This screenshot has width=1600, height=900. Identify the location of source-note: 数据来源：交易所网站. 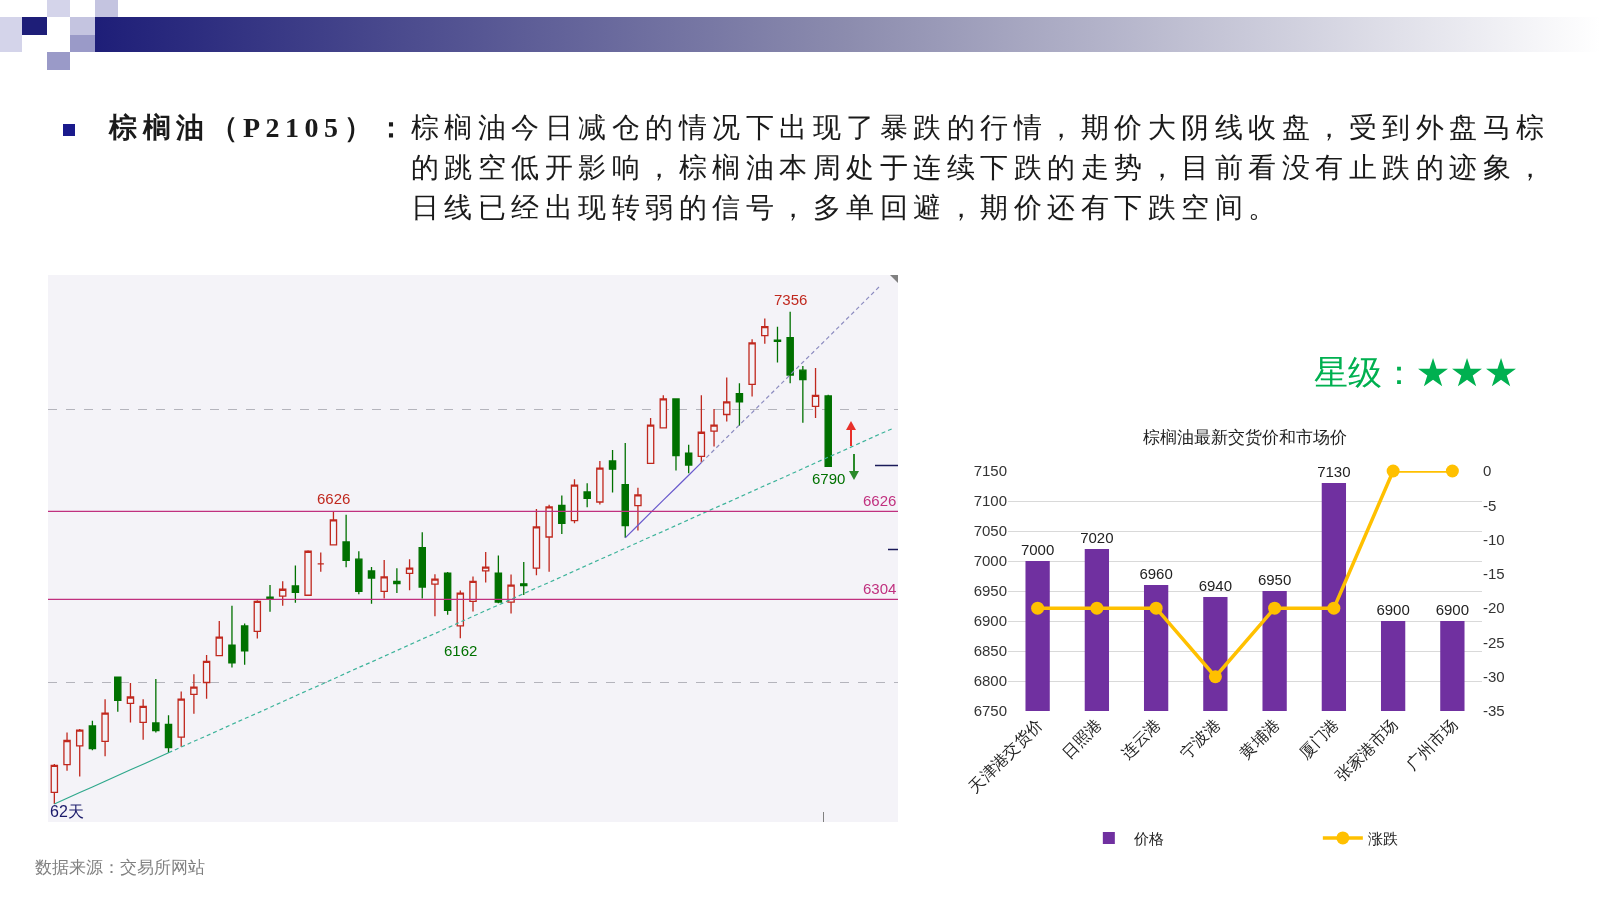
(120, 867).